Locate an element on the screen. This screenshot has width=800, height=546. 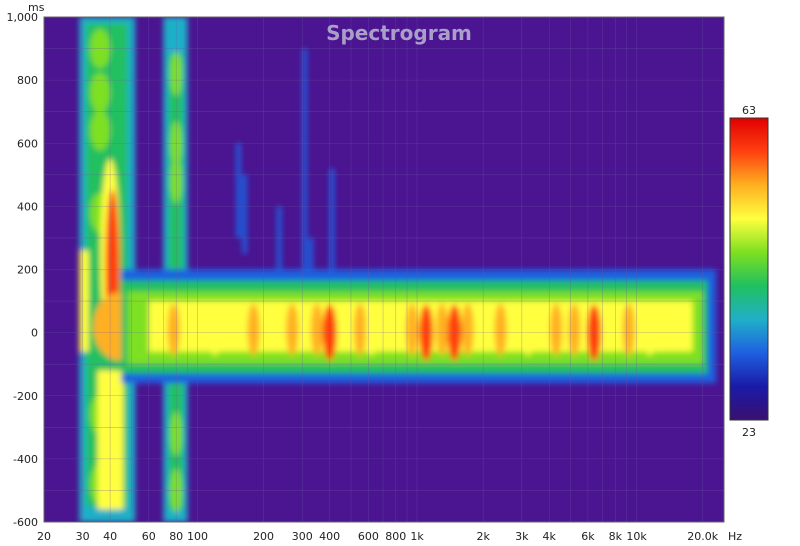
heat-edge-30hz is located at coordinates (84, 301).